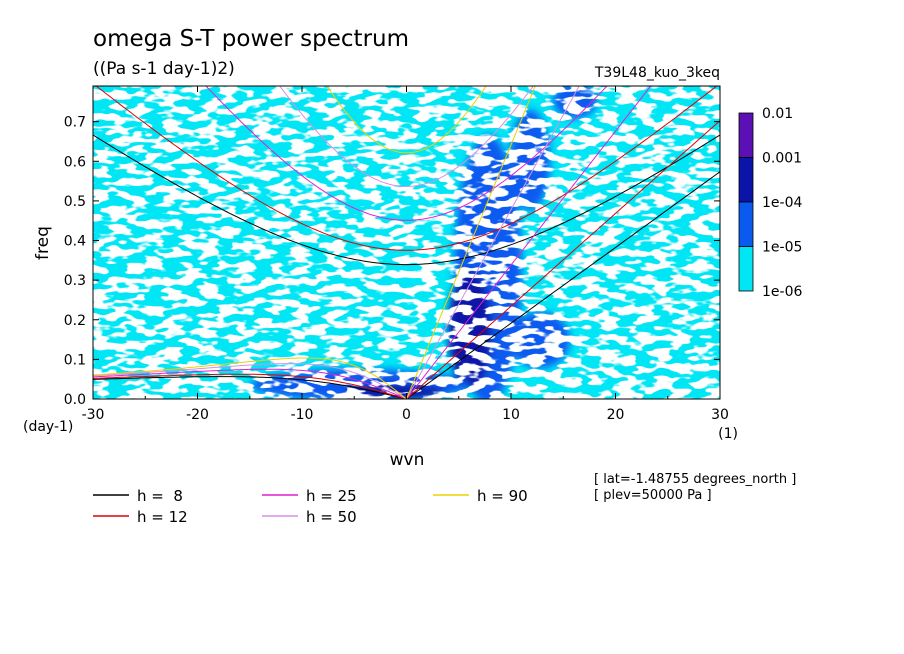 This screenshot has width=904, height=654. I want to click on y-tick-label: 0.4, so click(75, 242).